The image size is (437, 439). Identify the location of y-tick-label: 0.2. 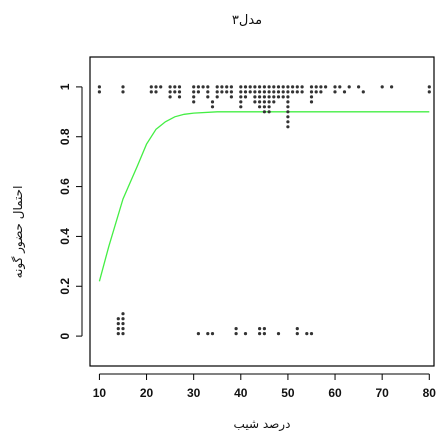
(65, 286).